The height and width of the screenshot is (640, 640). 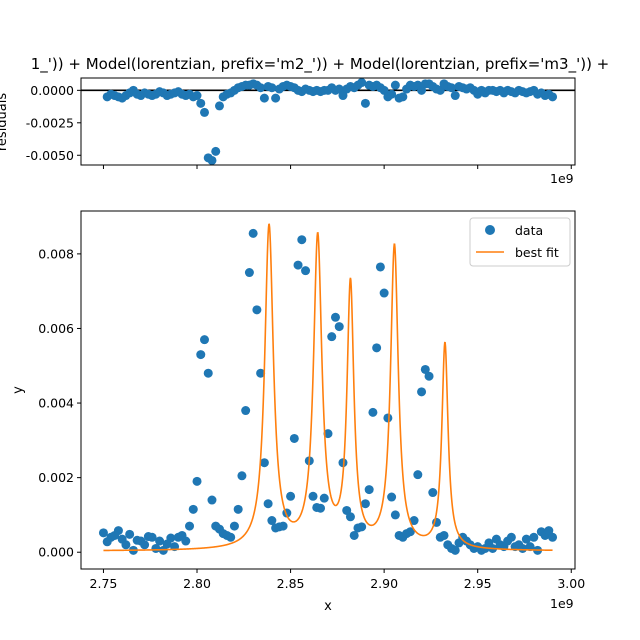 I want to click on fit-xtick-label: 2.85, so click(x=291, y=583).